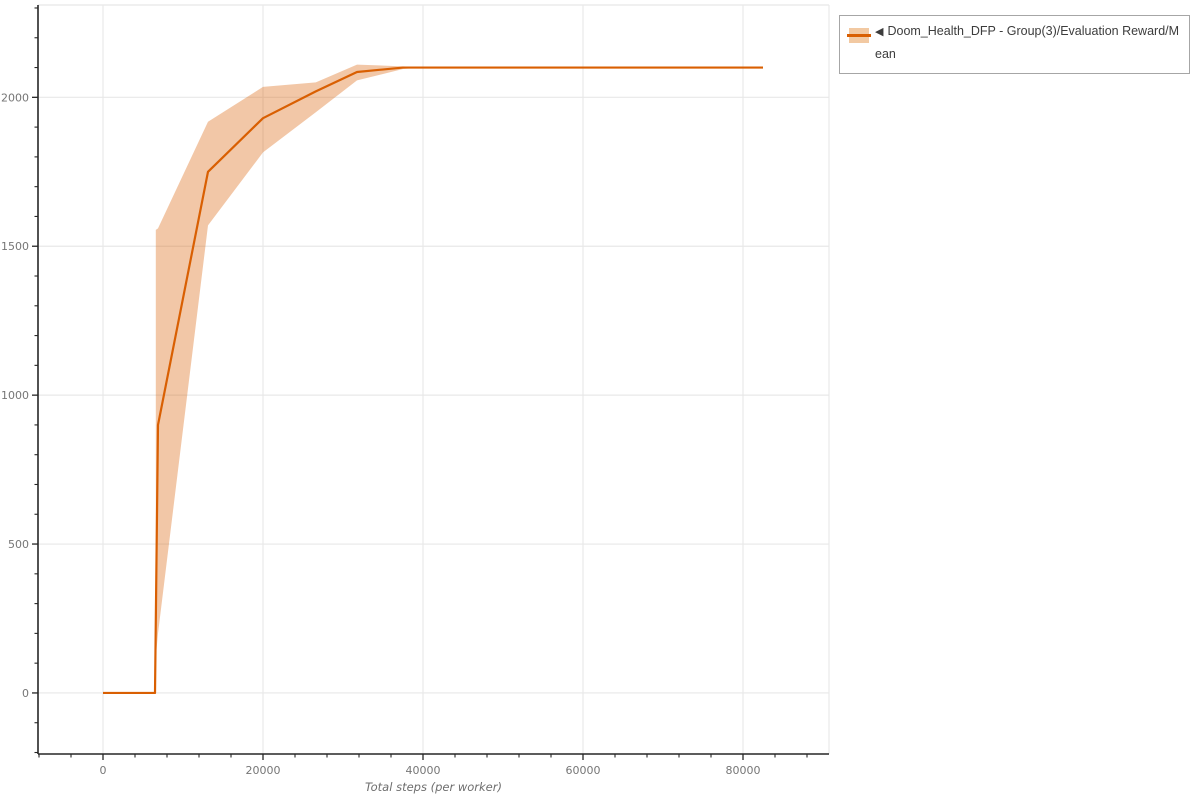  I want to click on x-tick-label: 20000, so click(263, 770).